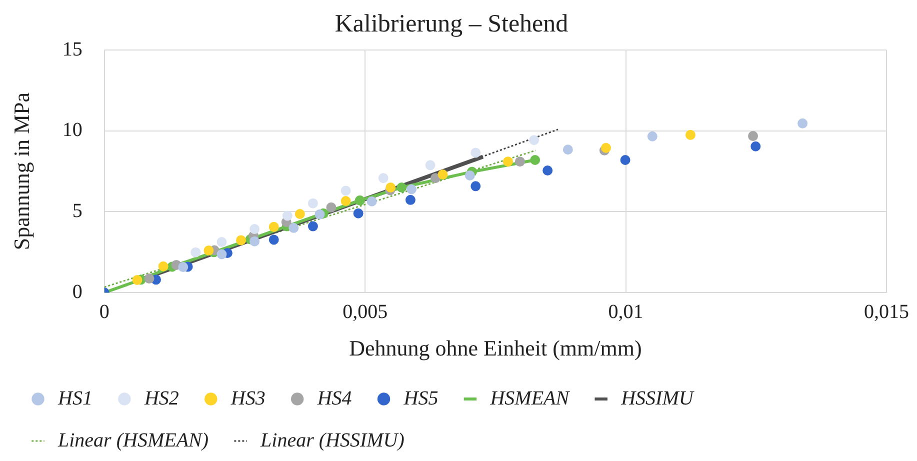 The width and height of the screenshot is (917, 461). I want to click on x-tick-label: 0,01, so click(626, 311).